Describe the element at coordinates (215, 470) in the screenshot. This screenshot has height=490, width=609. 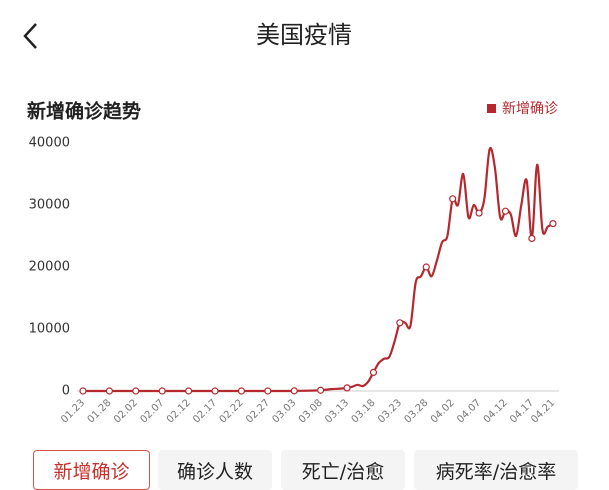
I see `tab: 确诊人数` at that location.